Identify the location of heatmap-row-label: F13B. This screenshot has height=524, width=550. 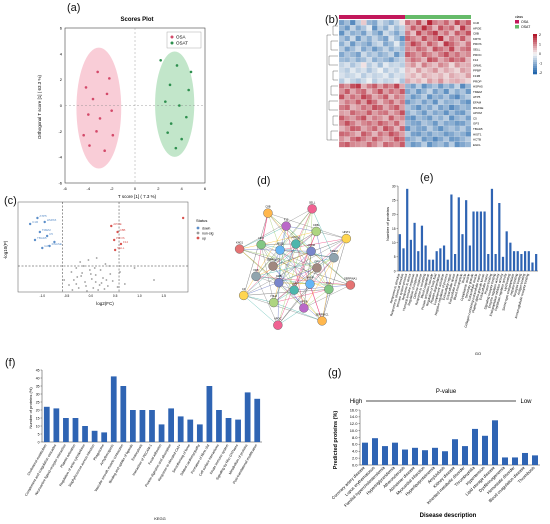
(476, 76).